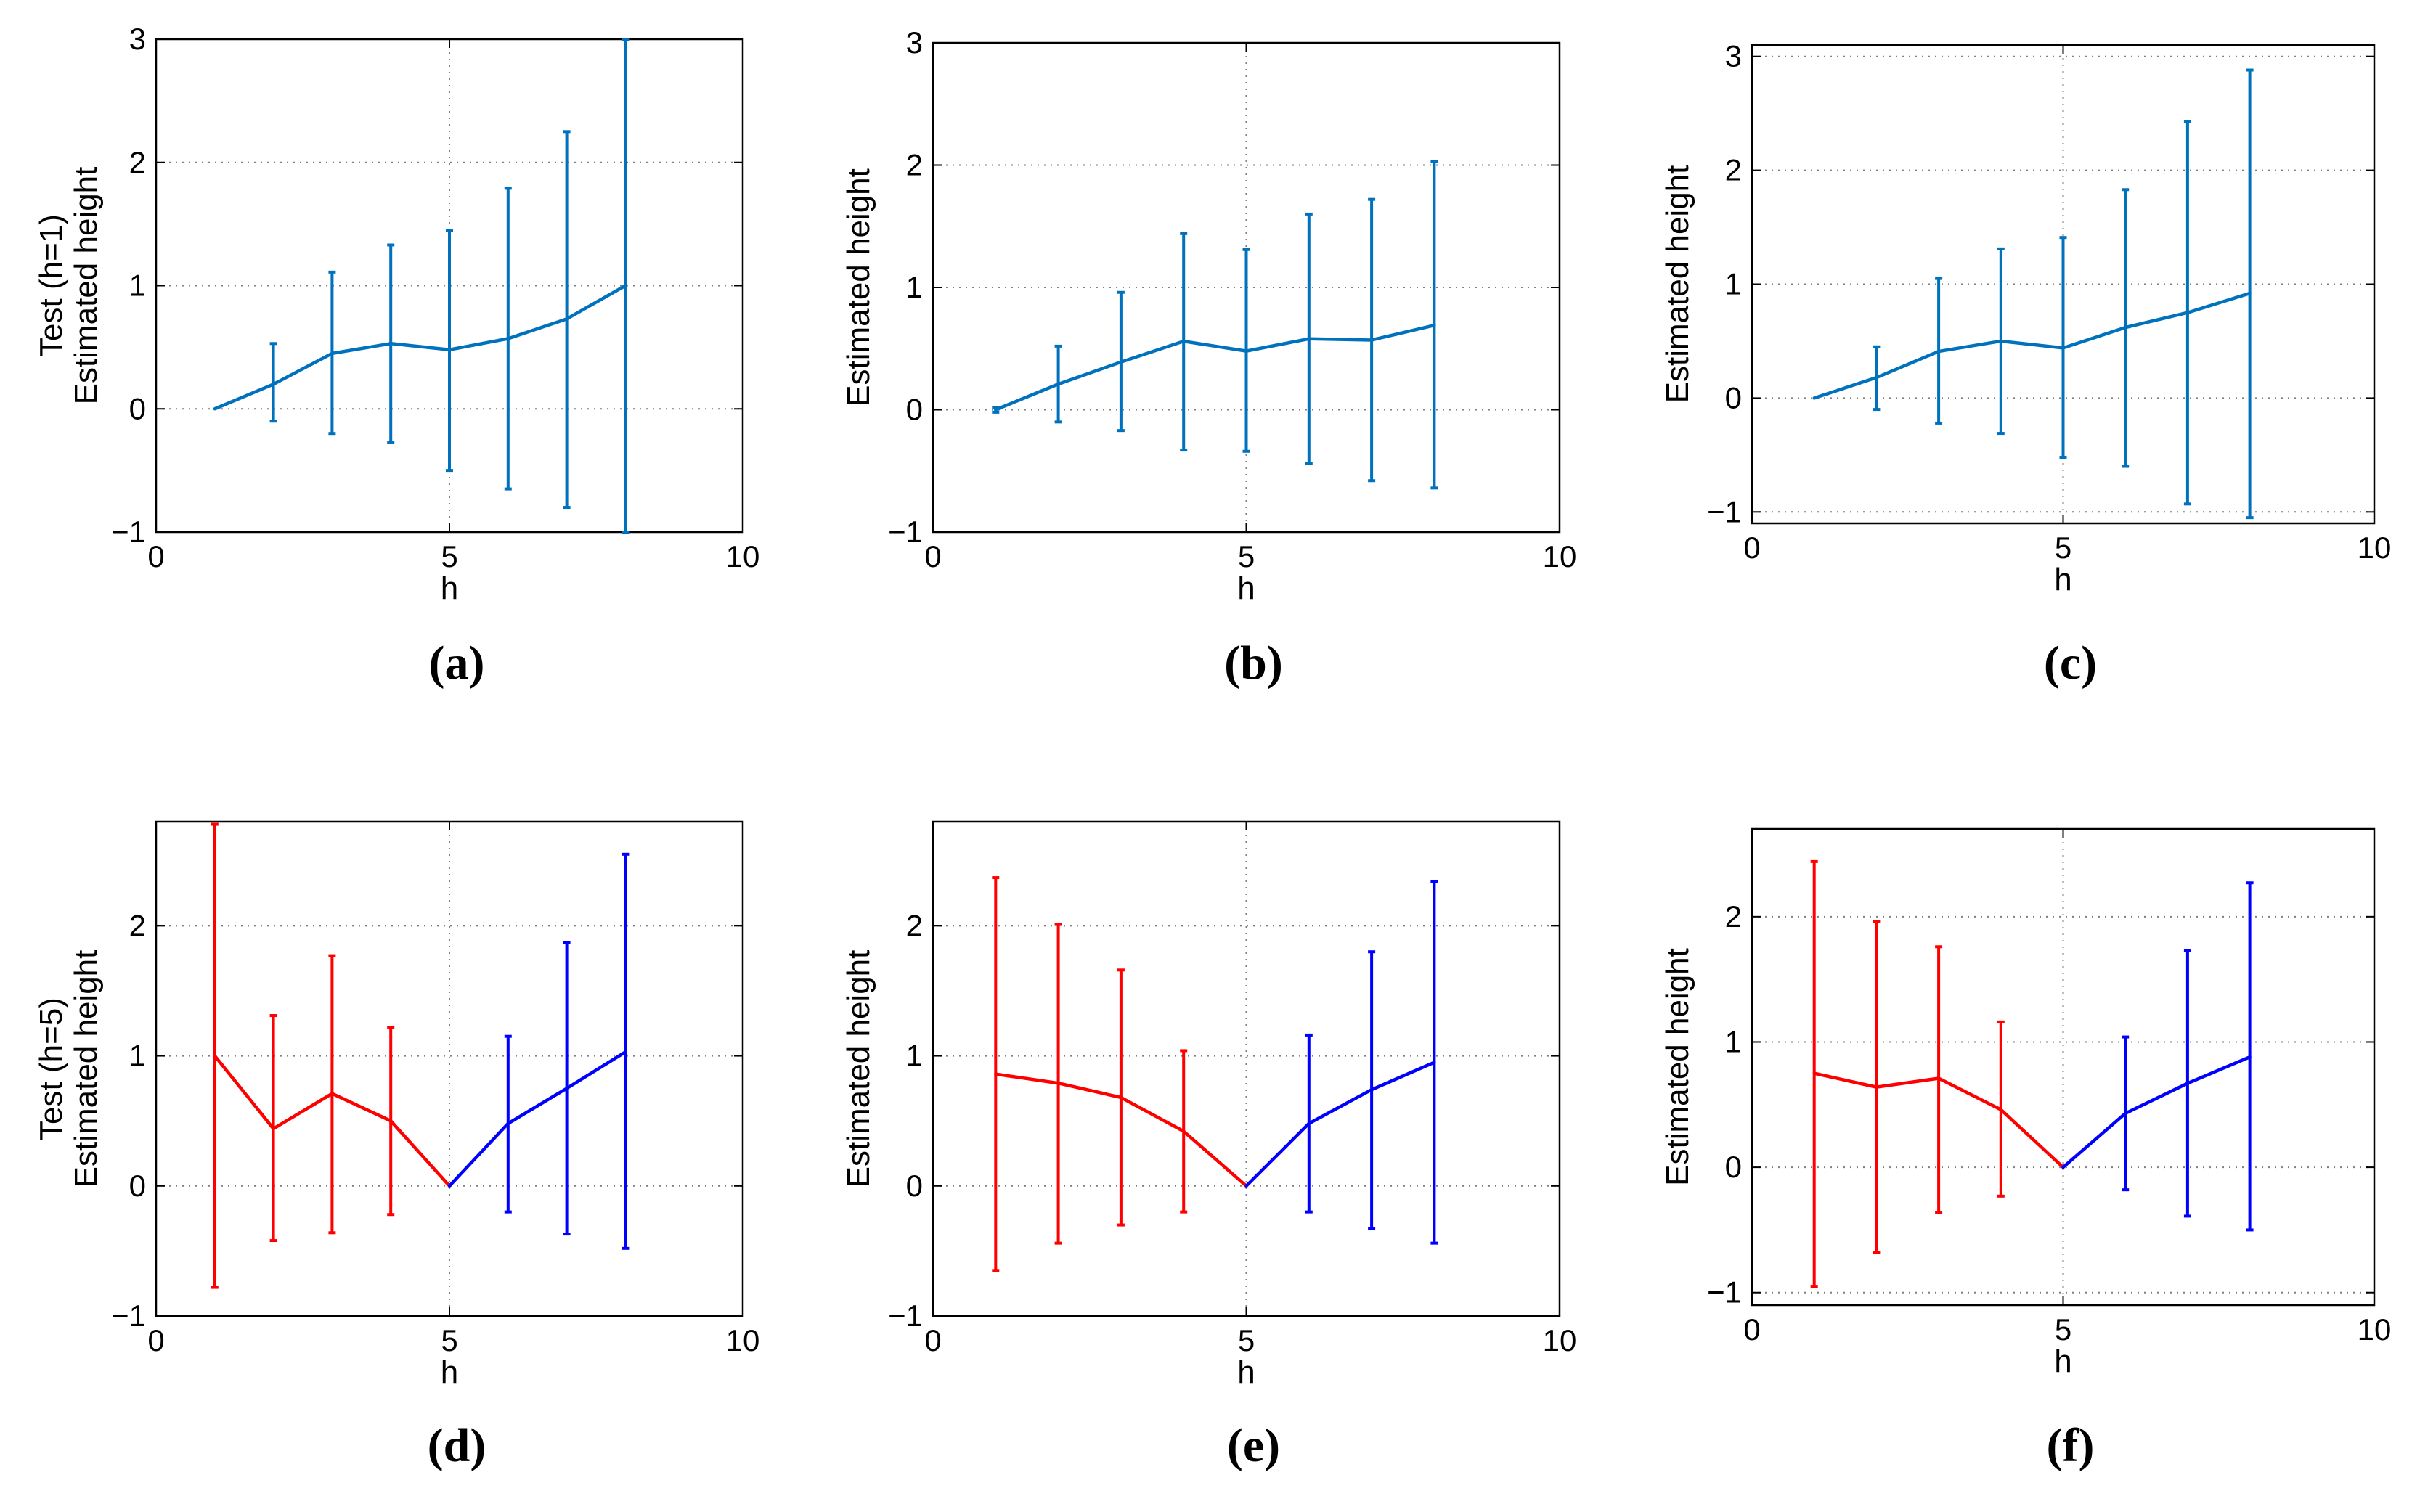 The width and height of the screenshot is (2412, 1512). Describe the element at coordinates (2070, 663) in the screenshot. I see `panel-caption: (c)` at that location.